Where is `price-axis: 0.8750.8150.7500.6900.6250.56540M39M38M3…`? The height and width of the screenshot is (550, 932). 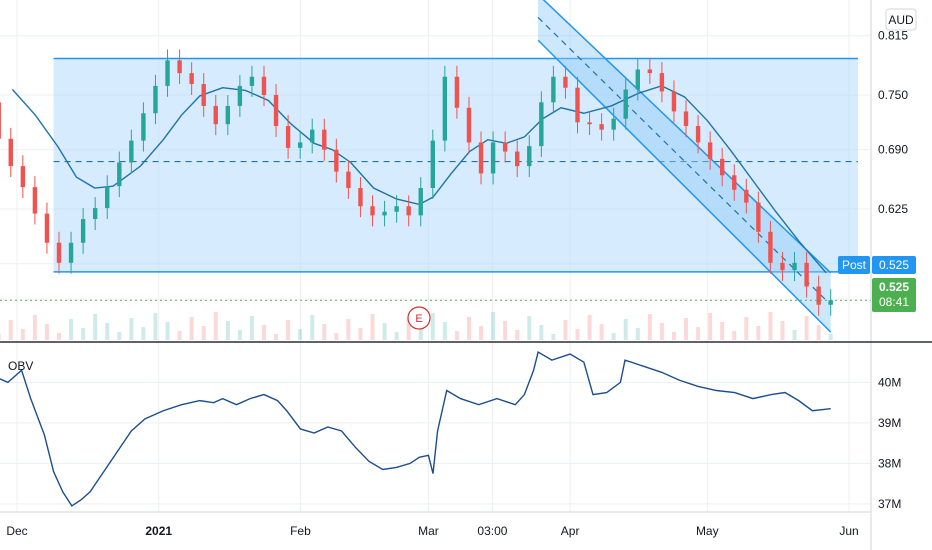 price-axis: 0.8750.8150.7500.6900.6250.56540M39M38M3… is located at coordinates (893, 255).